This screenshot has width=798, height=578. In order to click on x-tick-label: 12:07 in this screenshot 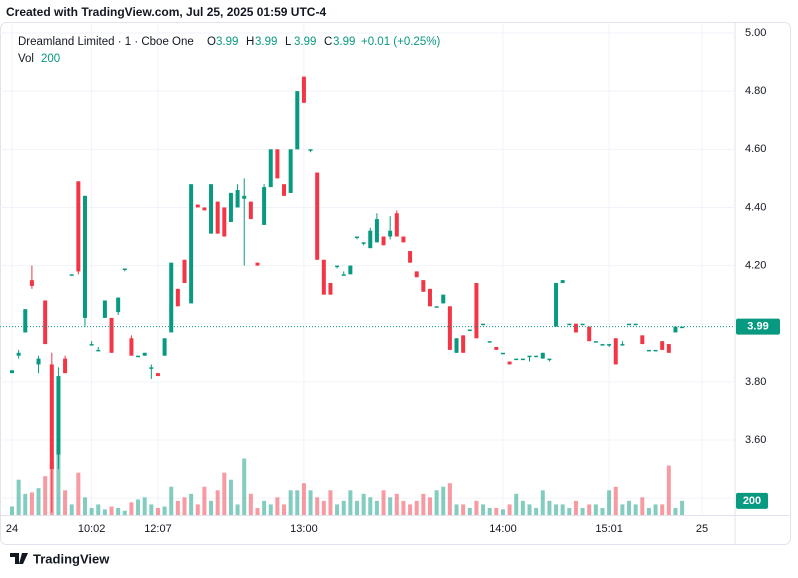, I will do `click(158, 529)`.